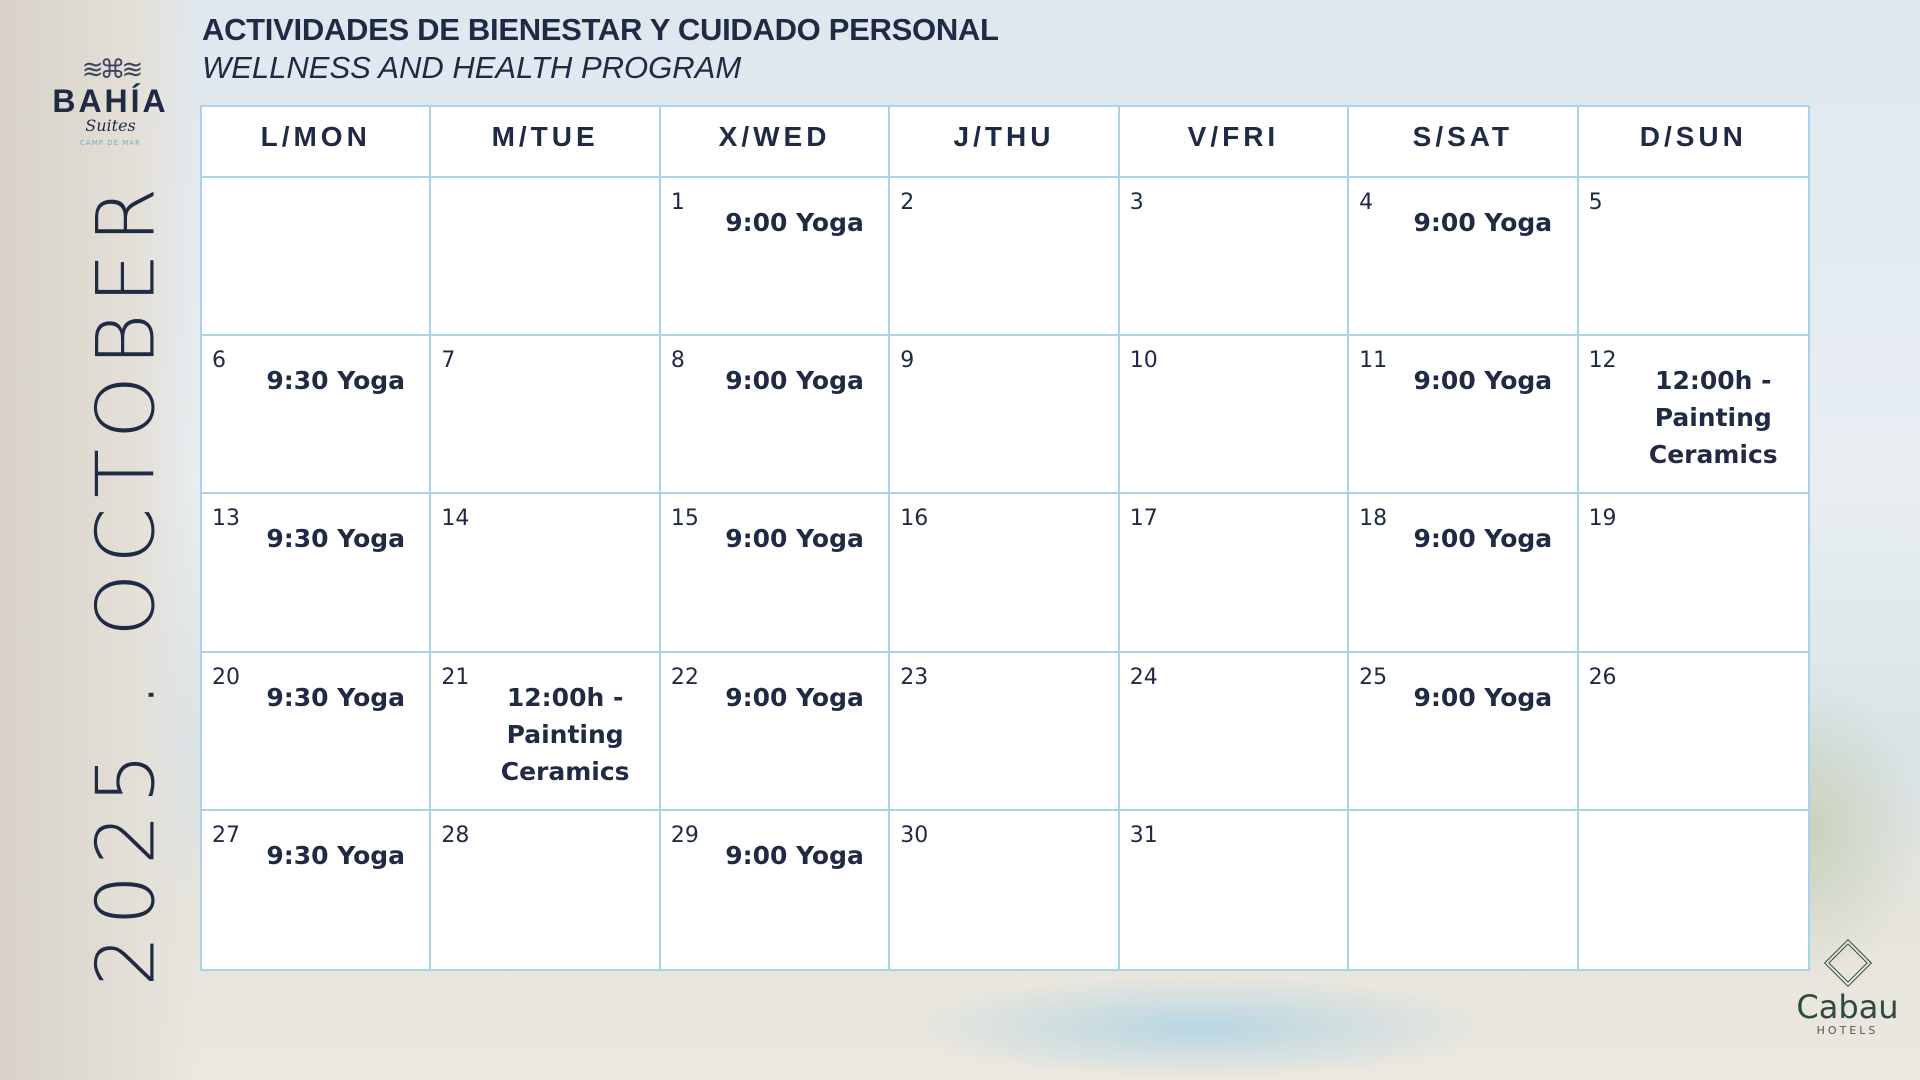 The image size is (1920, 1080). Describe the element at coordinates (1366, 202) in the screenshot. I see `day-number: 4` at that location.